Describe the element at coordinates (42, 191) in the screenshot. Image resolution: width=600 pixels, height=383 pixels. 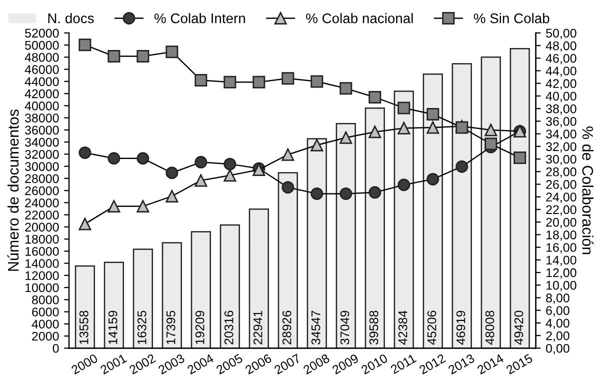
I see `y-tick-label: 26000` at that location.